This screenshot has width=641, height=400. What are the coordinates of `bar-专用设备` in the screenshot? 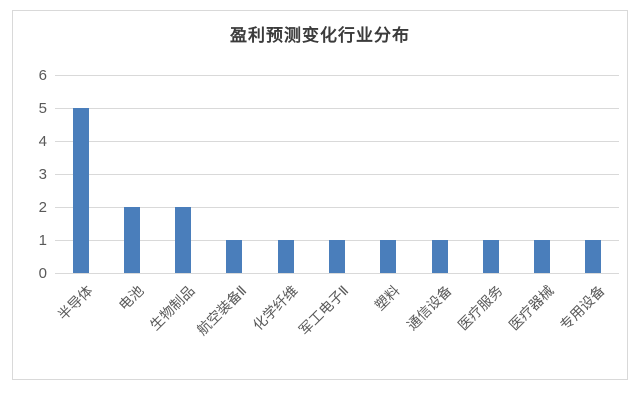 It's located at (593, 256).